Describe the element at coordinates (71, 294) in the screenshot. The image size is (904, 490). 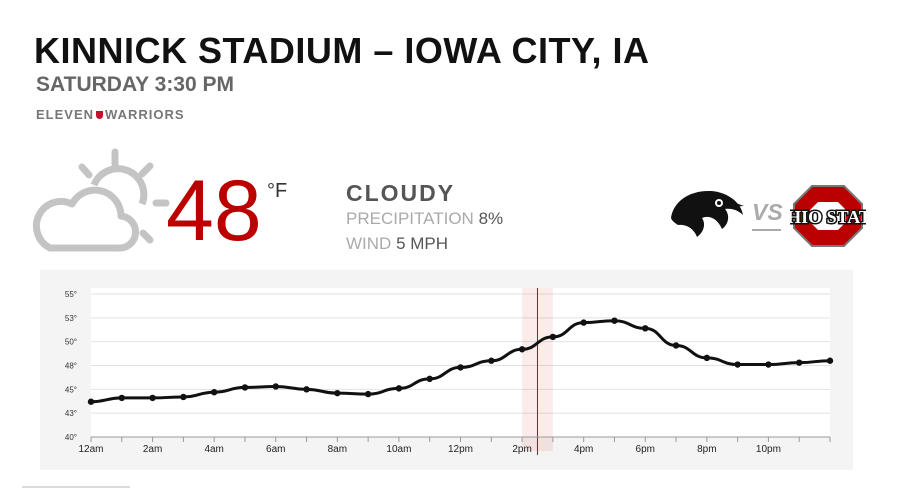
I see `y-tick-label: 55°` at that location.